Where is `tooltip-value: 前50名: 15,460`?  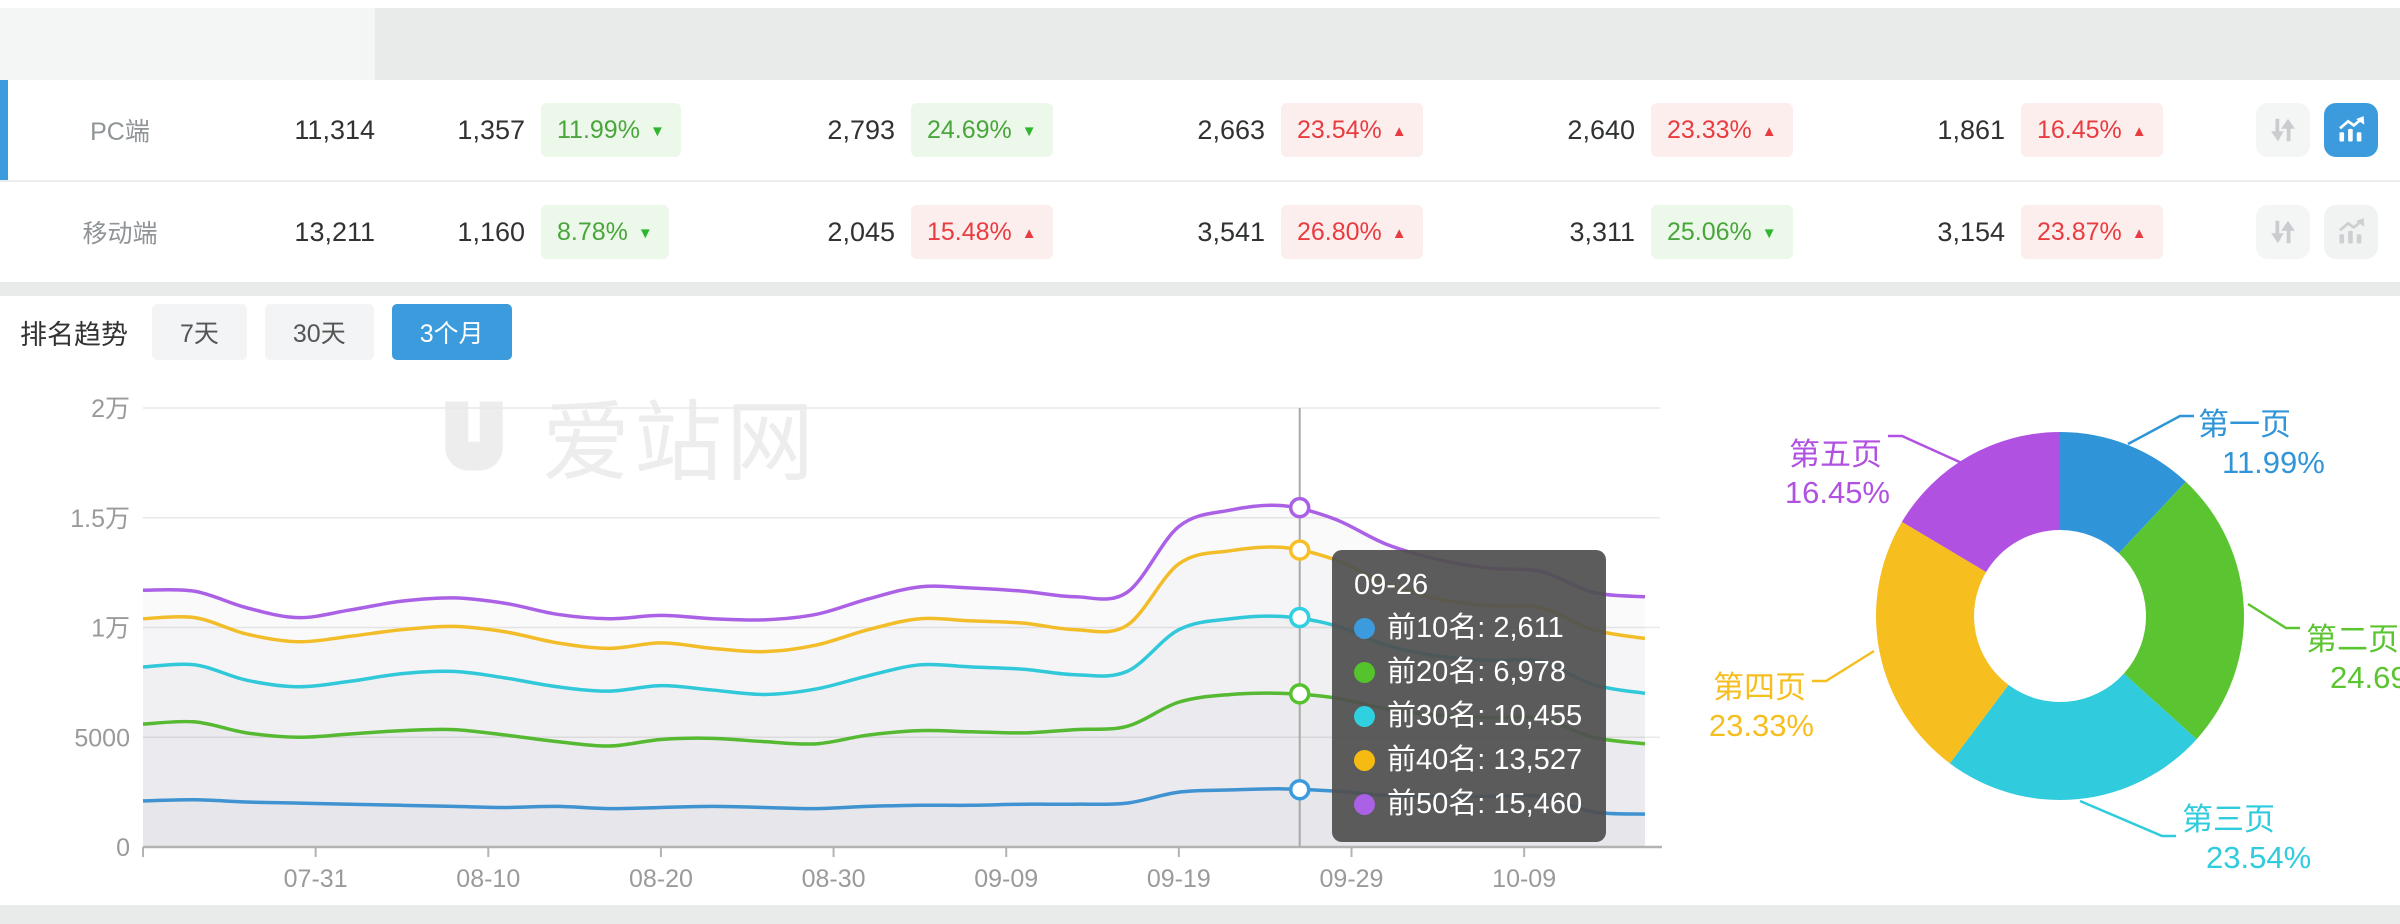 tooltip-value: 前50名: 15,460 is located at coordinates (1485, 804).